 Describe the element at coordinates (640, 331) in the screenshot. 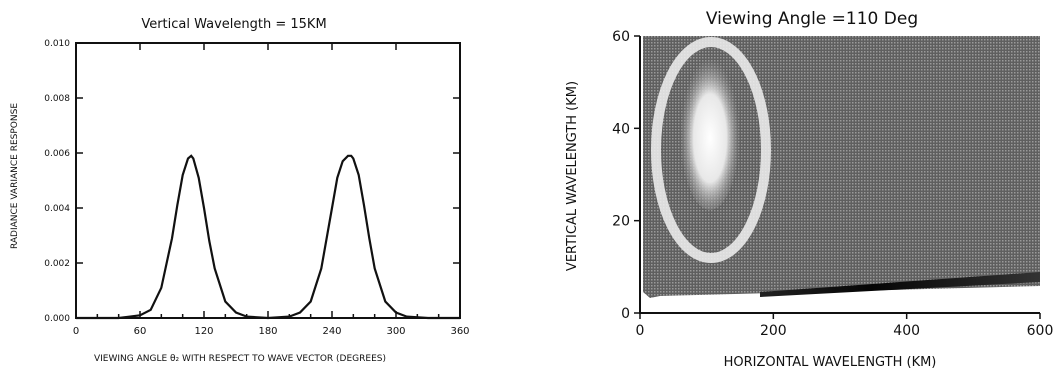

I see `chart2-x-tick-label: 0` at that location.